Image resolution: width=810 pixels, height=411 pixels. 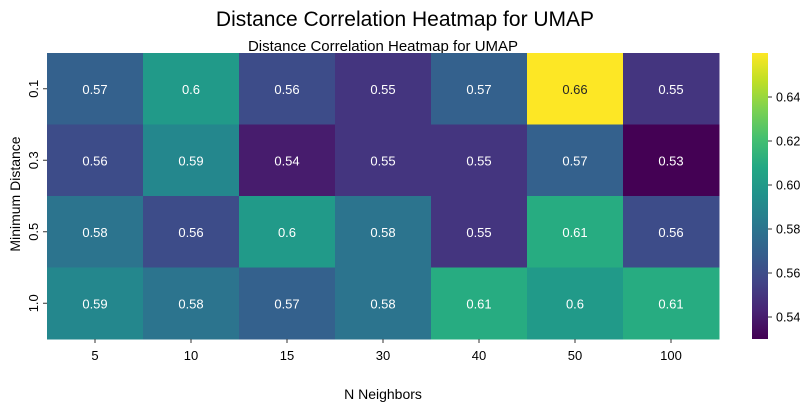 I want to click on cell-value-label: 0.66, so click(x=574, y=89).